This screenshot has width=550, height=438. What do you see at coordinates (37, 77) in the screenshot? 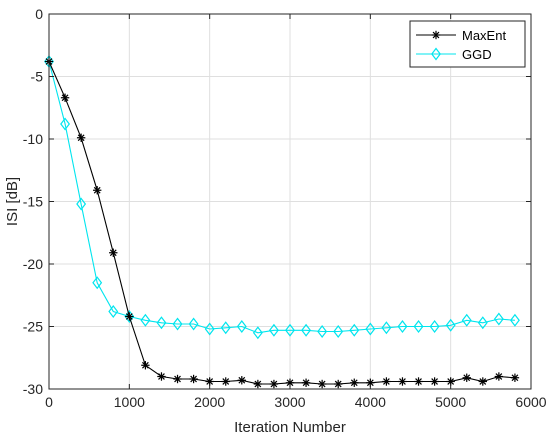
I see `y-tick-label: -5` at bounding box center [37, 77].